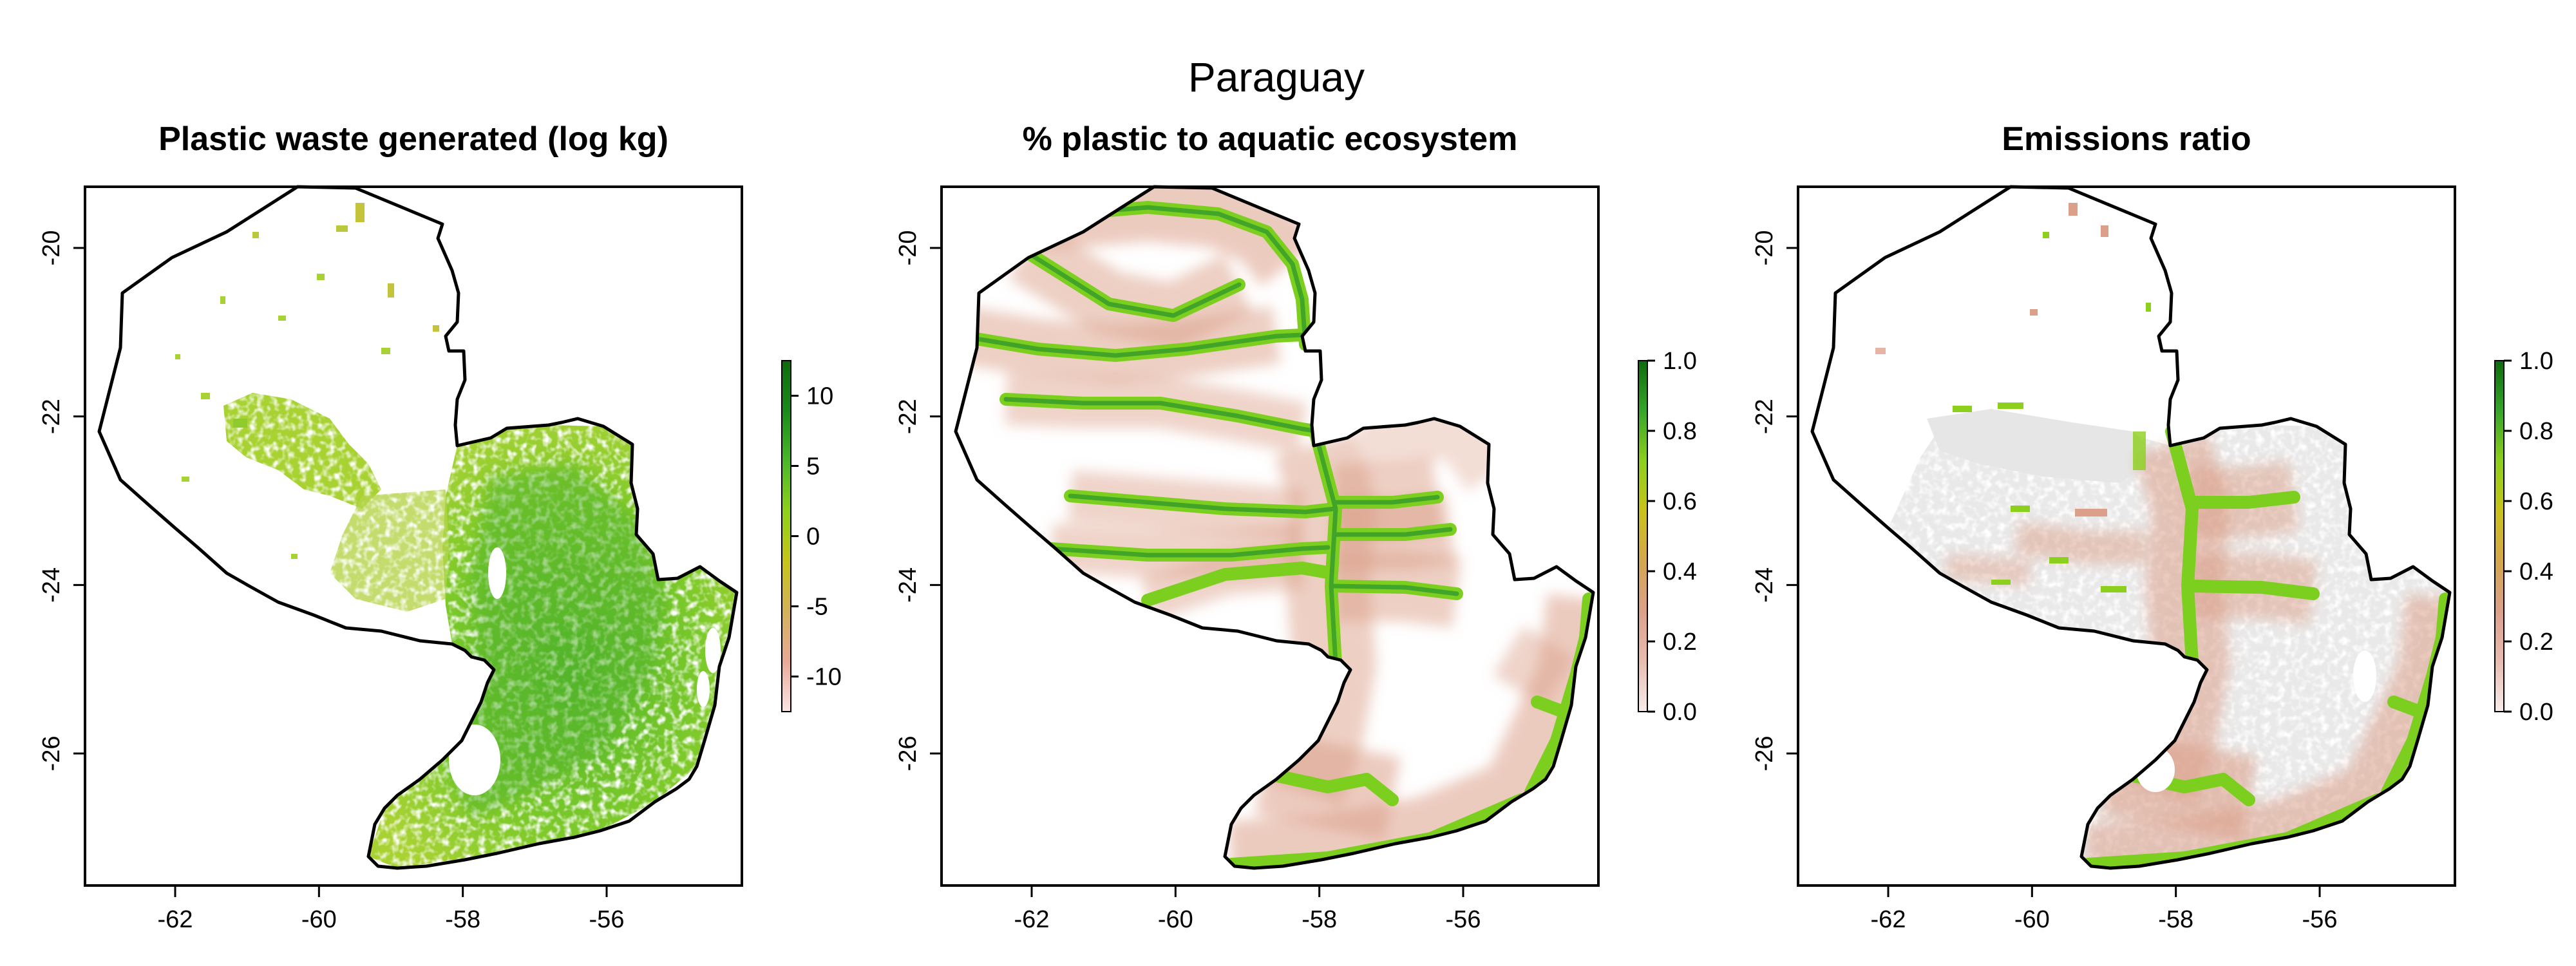 The image size is (2576, 966). What do you see at coordinates (1667, 537) in the screenshot?
I see `colorbar-aquatic: 1.0 0.8 0.6 0.4 0.2 0.0` at bounding box center [1667, 537].